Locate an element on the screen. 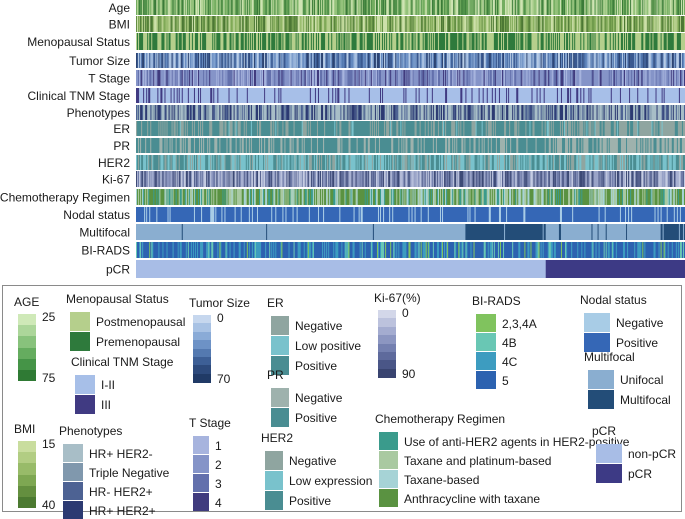  legend-swatch is located at coordinates (280, 397).